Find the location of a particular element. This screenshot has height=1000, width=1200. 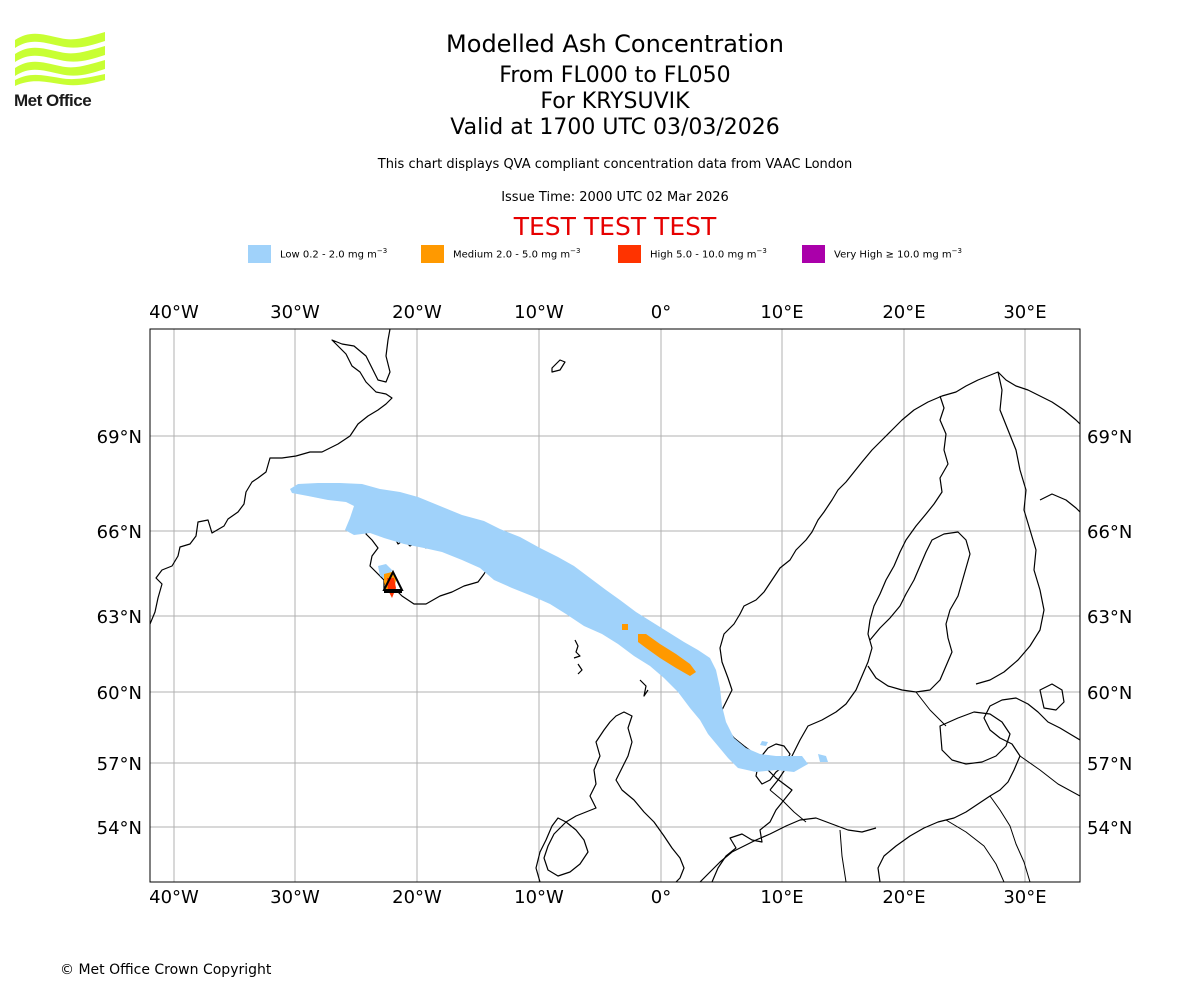

chart-title: Modelled Ash Concentration is located at coordinates (615, 44).